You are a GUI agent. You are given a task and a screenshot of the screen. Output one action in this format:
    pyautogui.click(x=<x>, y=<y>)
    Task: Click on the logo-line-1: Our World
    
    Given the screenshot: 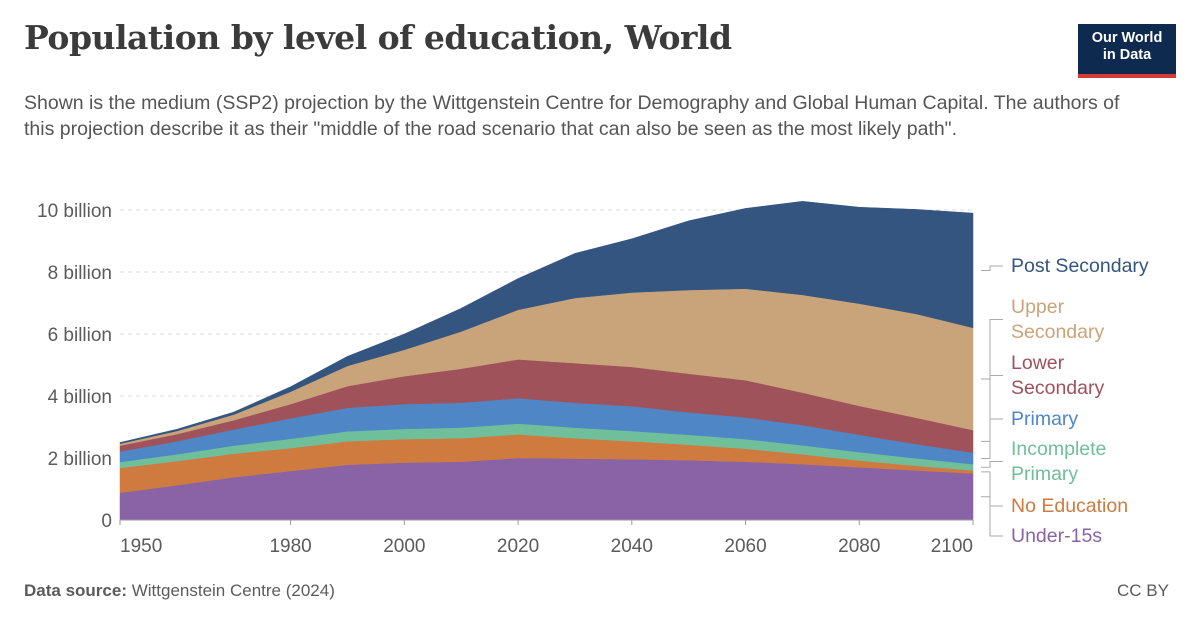 What is the action you would take?
    pyautogui.click(x=1127, y=38)
    